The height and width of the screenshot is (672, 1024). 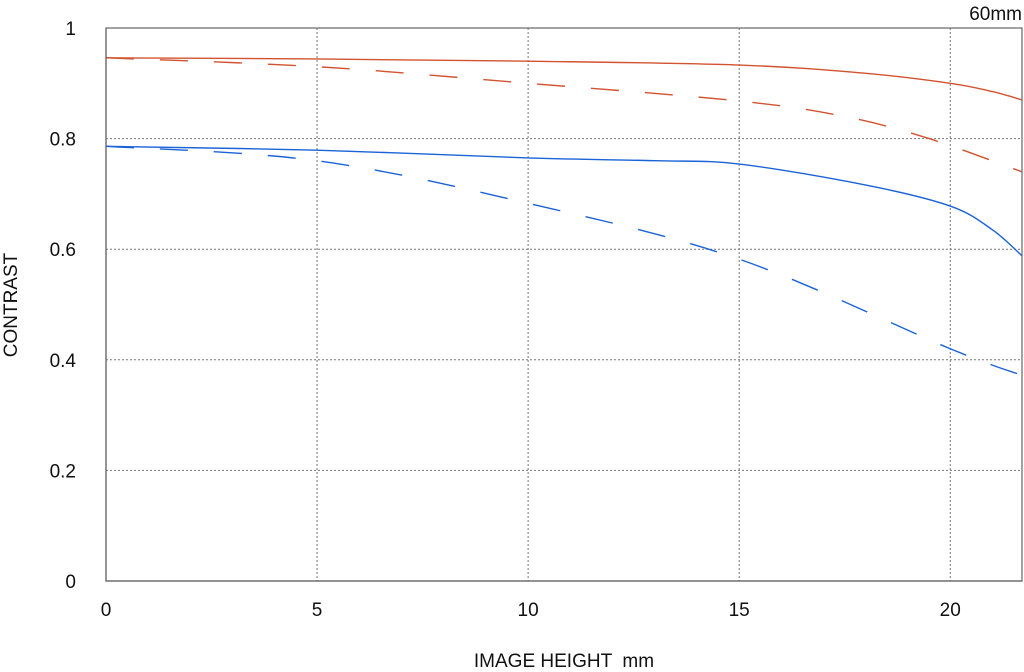 I want to click on x-tick-label: 15, so click(x=739, y=610).